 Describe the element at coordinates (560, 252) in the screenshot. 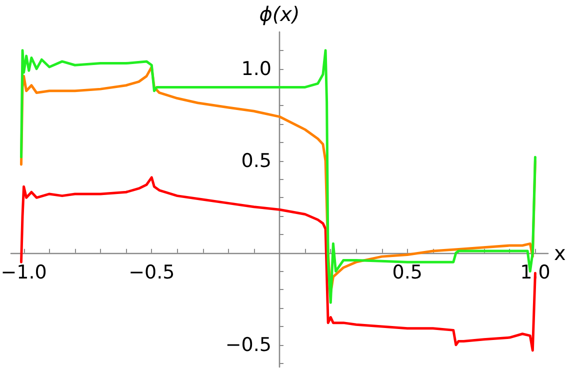

I see `x-axis-title: x` at that location.